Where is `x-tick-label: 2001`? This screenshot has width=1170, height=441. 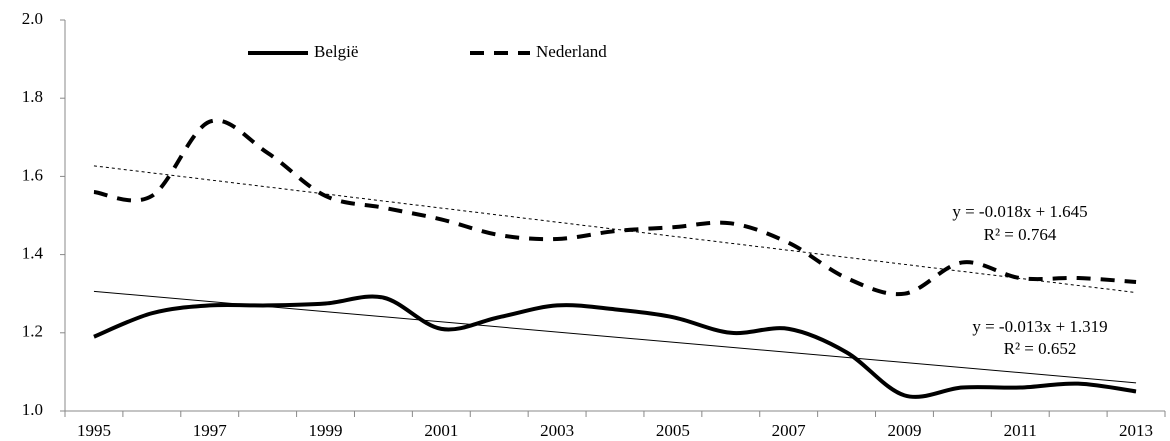
x-tick-label: 2001 is located at coordinates (441, 430).